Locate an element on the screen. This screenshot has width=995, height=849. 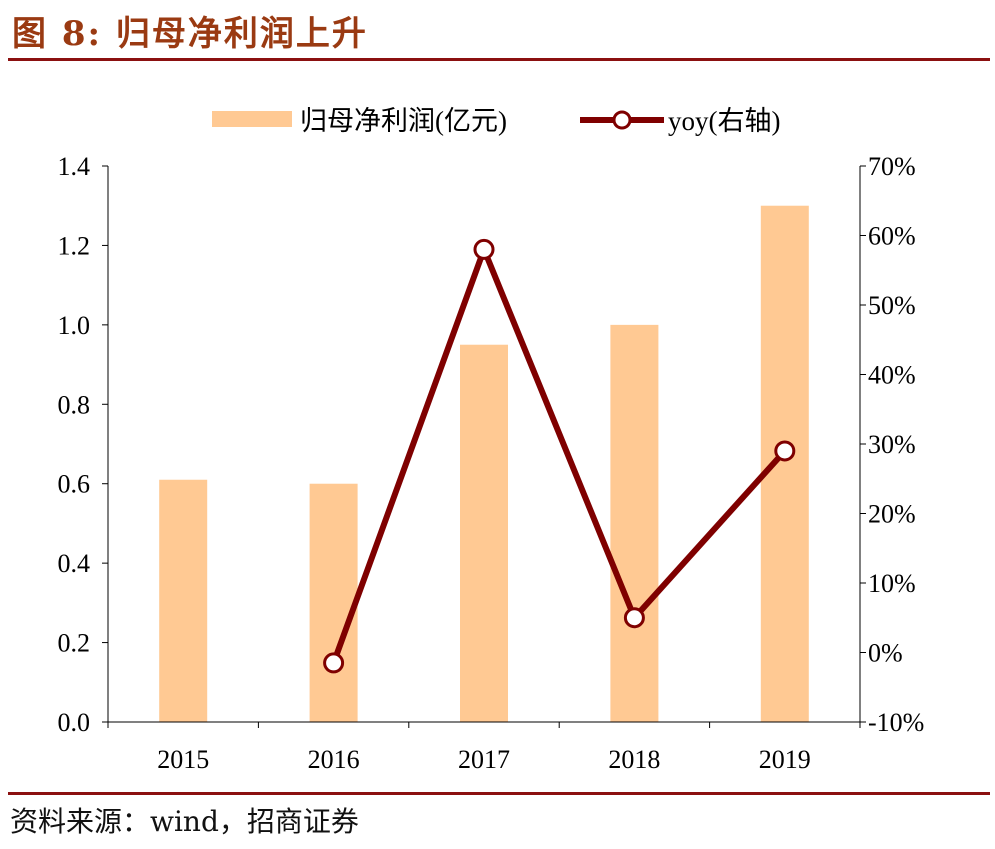
left-tick-label: 1.2 is located at coordinates (74, 245).